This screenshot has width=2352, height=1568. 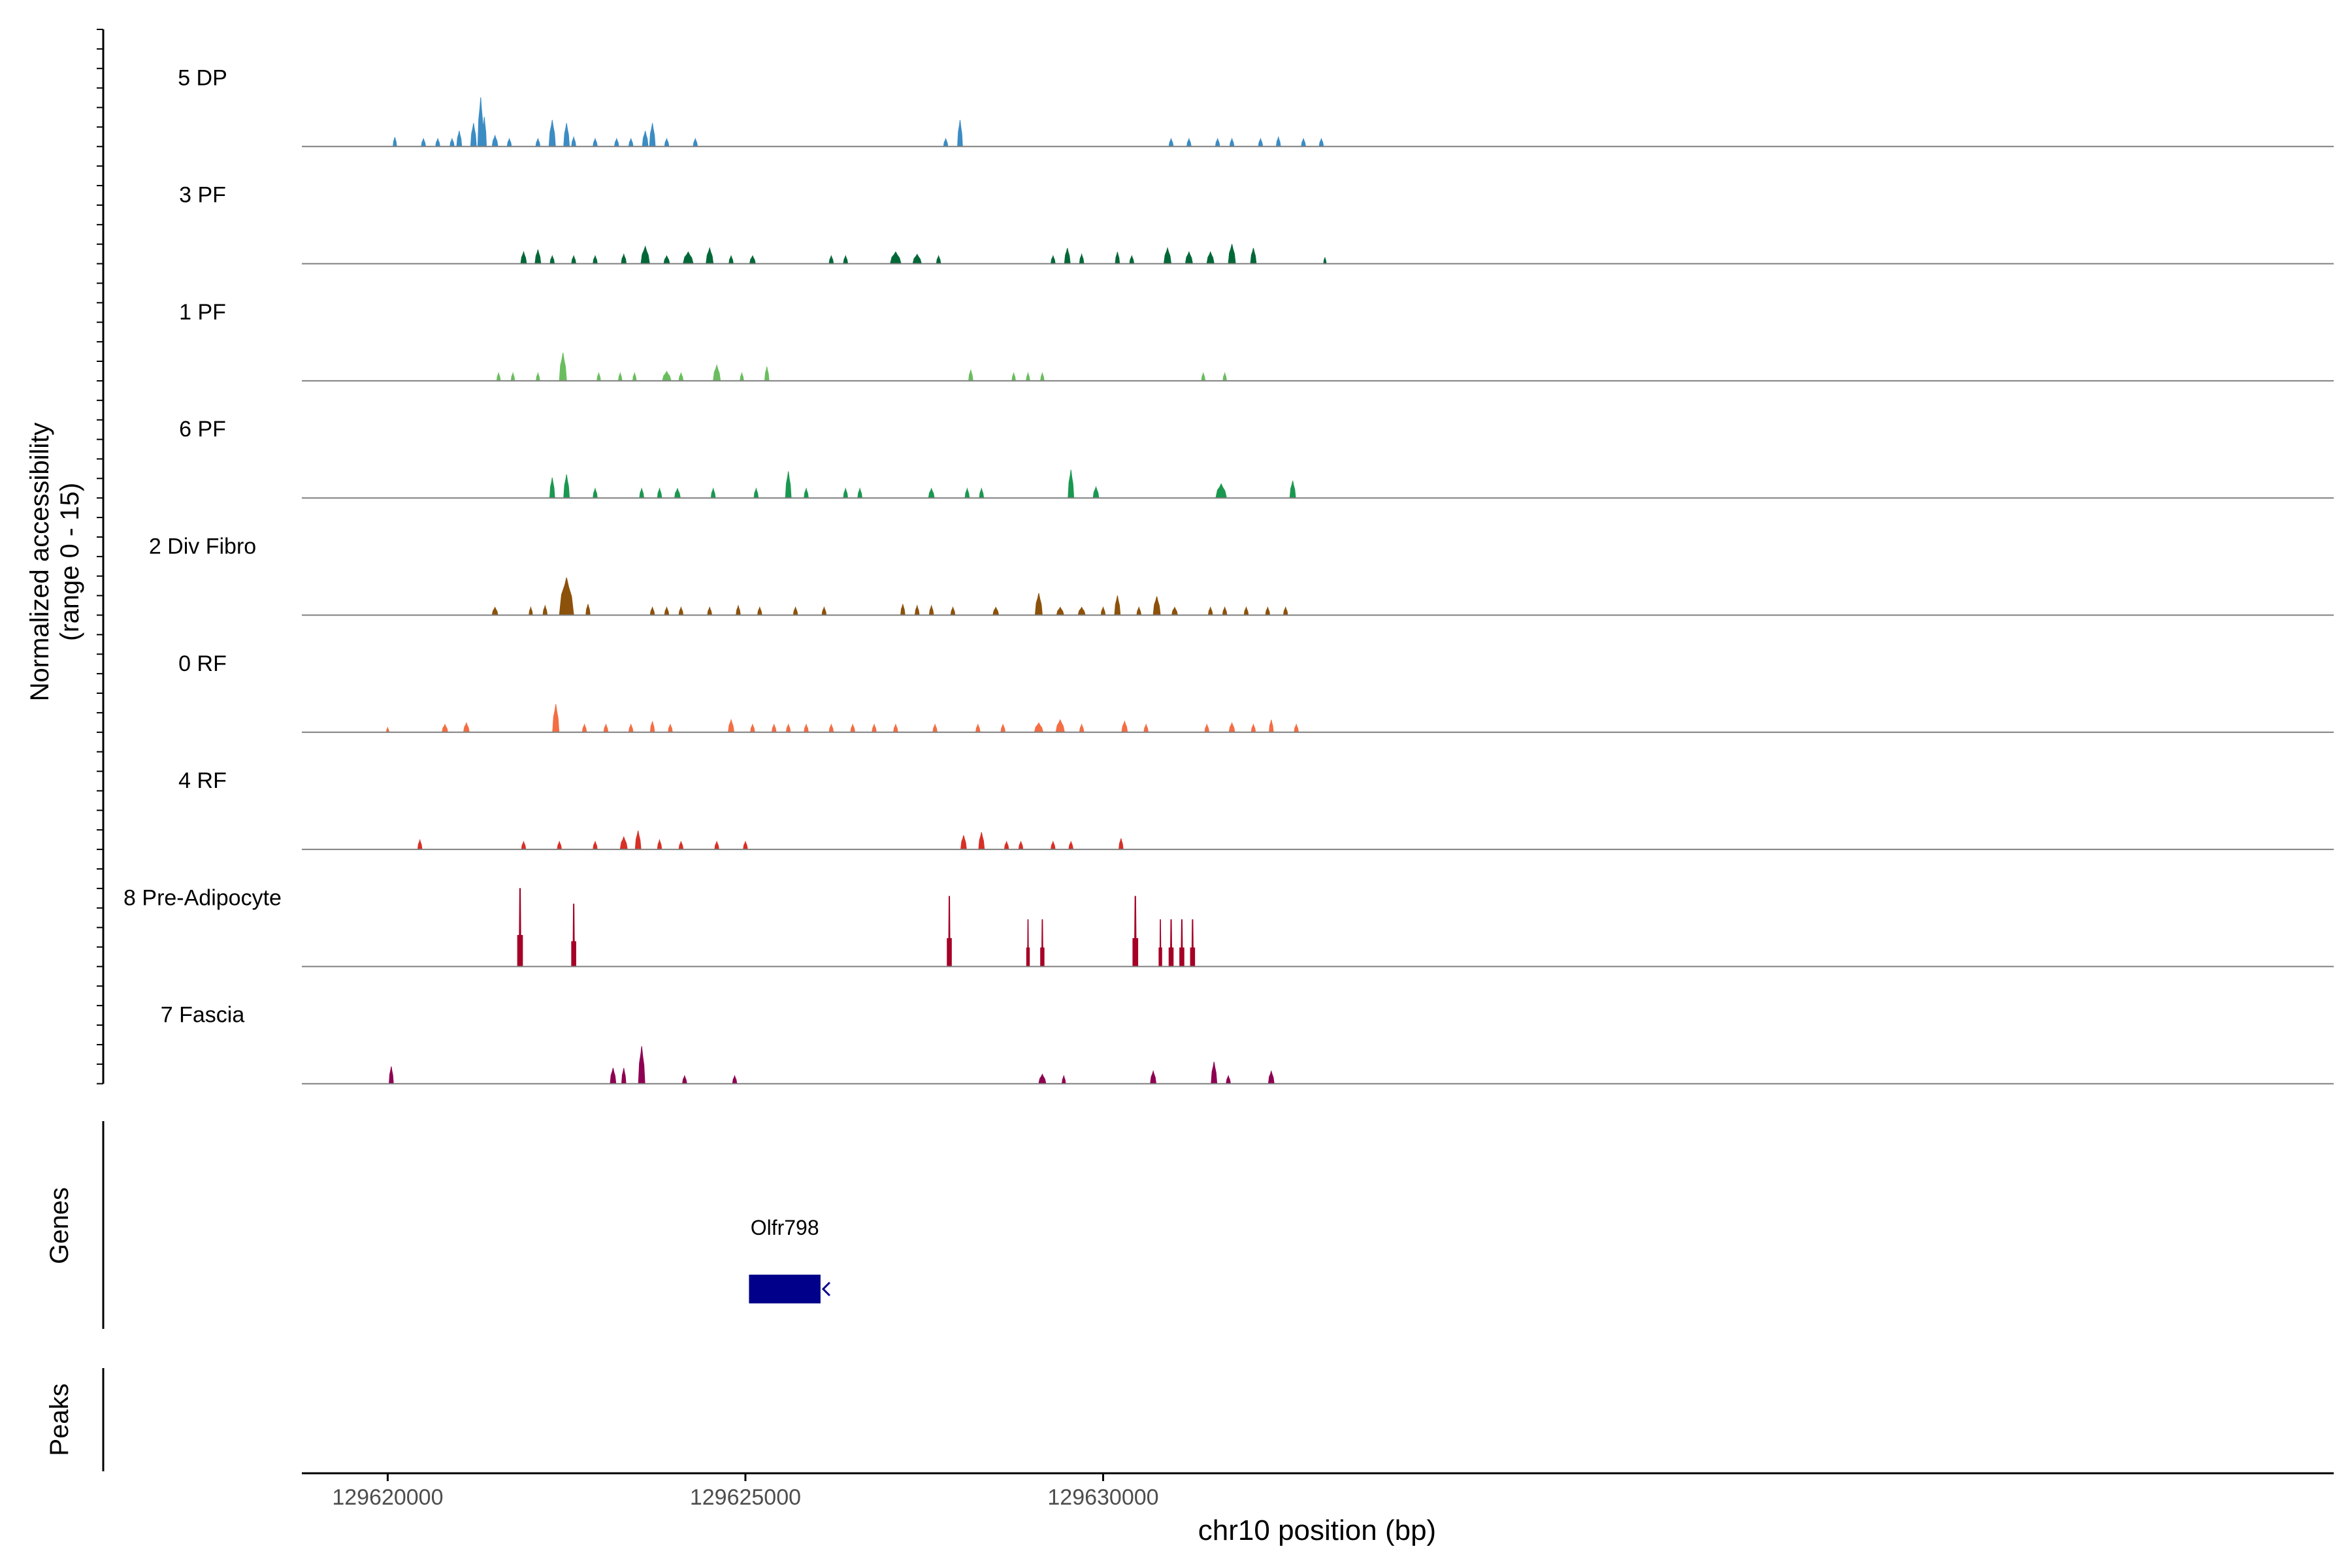 I want to click on genes-track-label: Genes, so click(x=59, y=1225).